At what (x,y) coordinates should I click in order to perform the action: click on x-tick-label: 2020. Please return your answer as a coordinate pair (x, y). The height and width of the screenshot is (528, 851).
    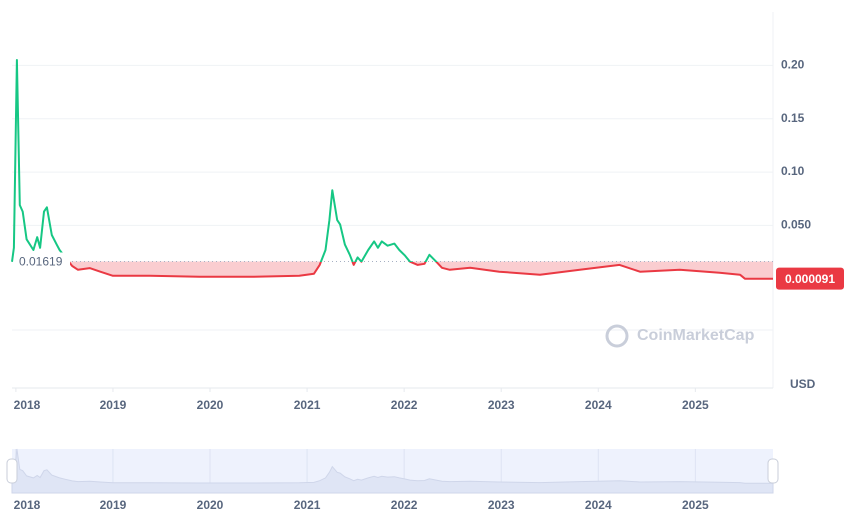
    Looking at the image, I should click on (210, 405).